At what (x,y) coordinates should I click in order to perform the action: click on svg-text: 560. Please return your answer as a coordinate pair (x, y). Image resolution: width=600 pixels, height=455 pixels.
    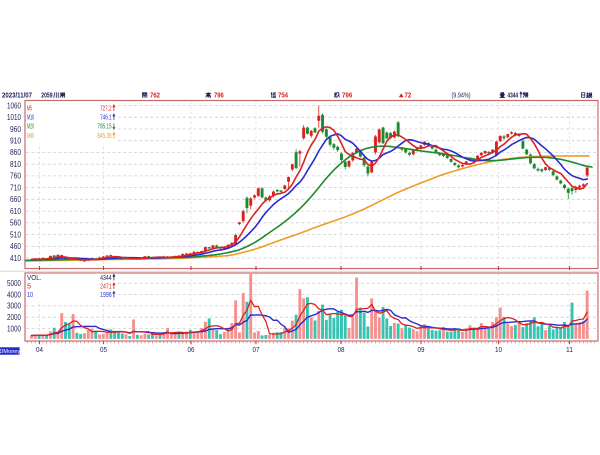
    Looking at the image, I should click on (15, 223).